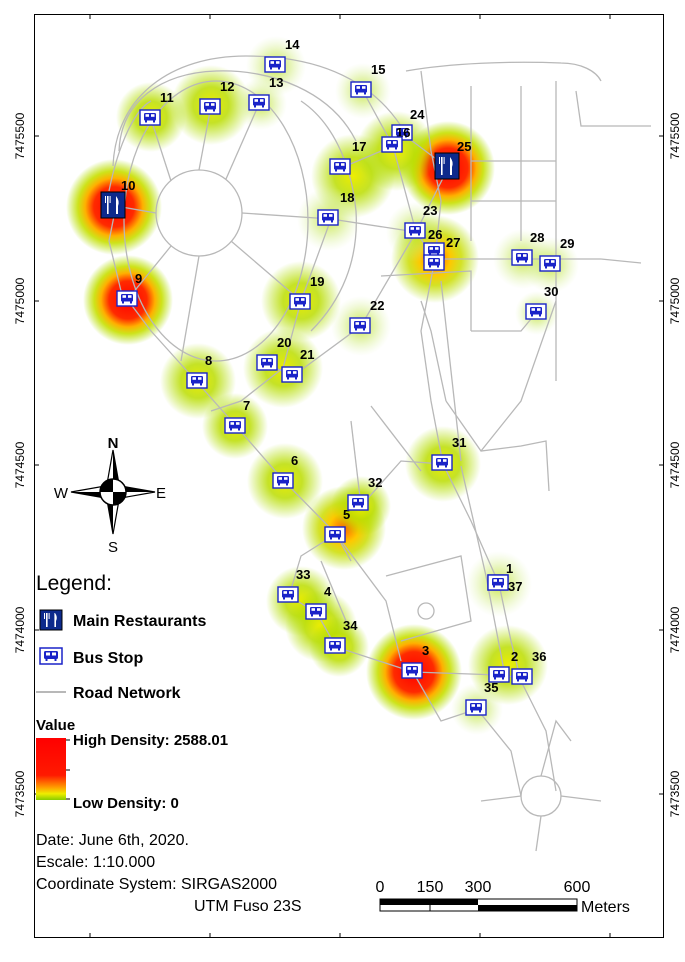 This screenshot has height=962, width=685. Describe the element at coordinates (514, 656) in the screenshot. I see `stop-label-2: 2` at that location.